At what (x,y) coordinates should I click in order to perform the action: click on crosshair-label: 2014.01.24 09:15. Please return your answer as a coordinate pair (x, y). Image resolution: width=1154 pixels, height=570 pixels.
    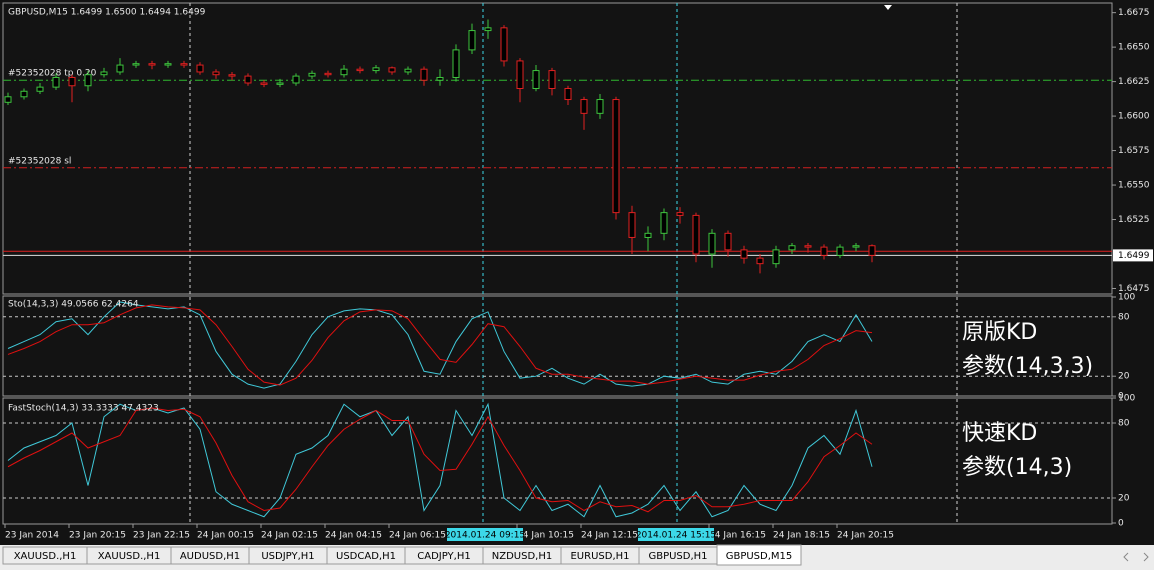
    Looking at the image, I should click on (485, 536).